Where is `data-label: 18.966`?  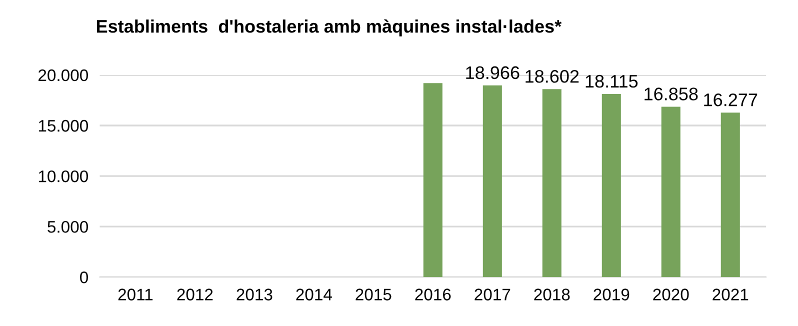
data-label: 18.966 is located at coordinates (493, 73).